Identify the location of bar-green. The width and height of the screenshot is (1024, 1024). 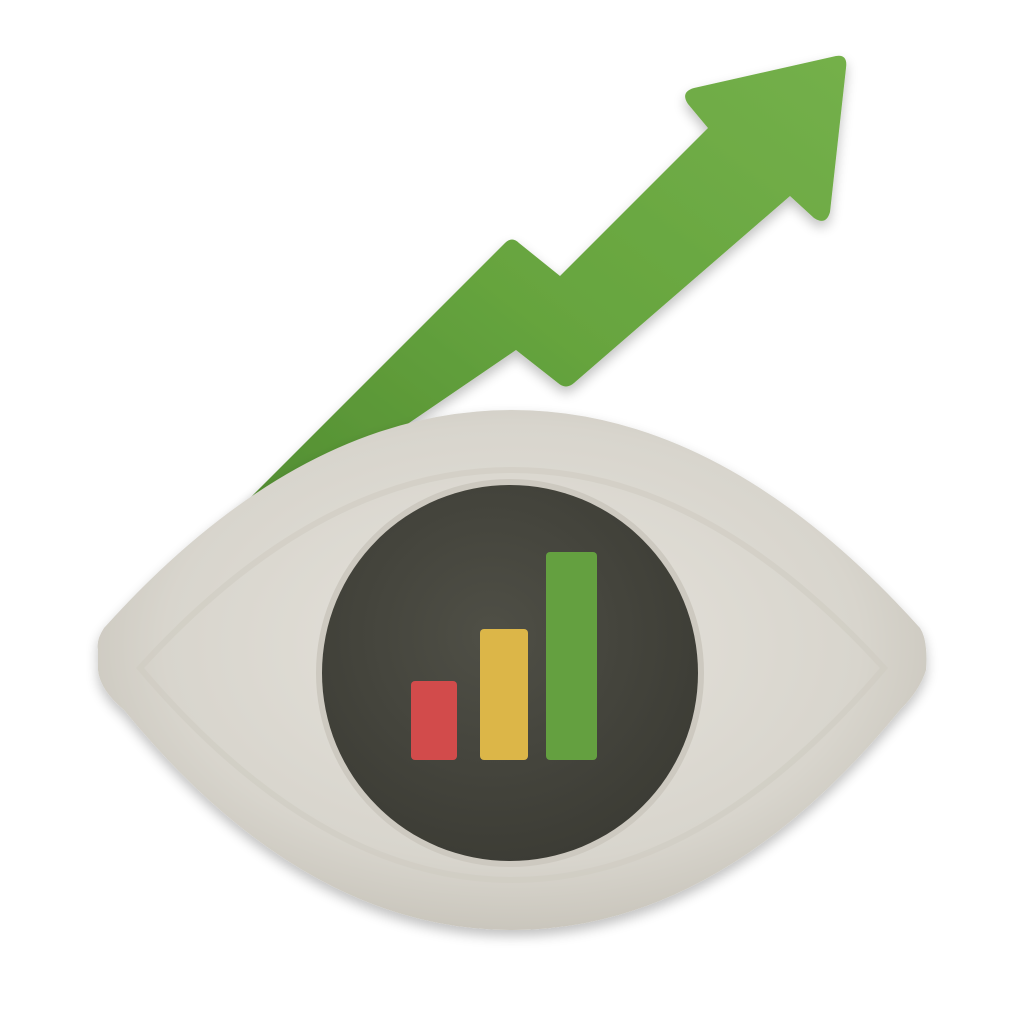
(571, 656).